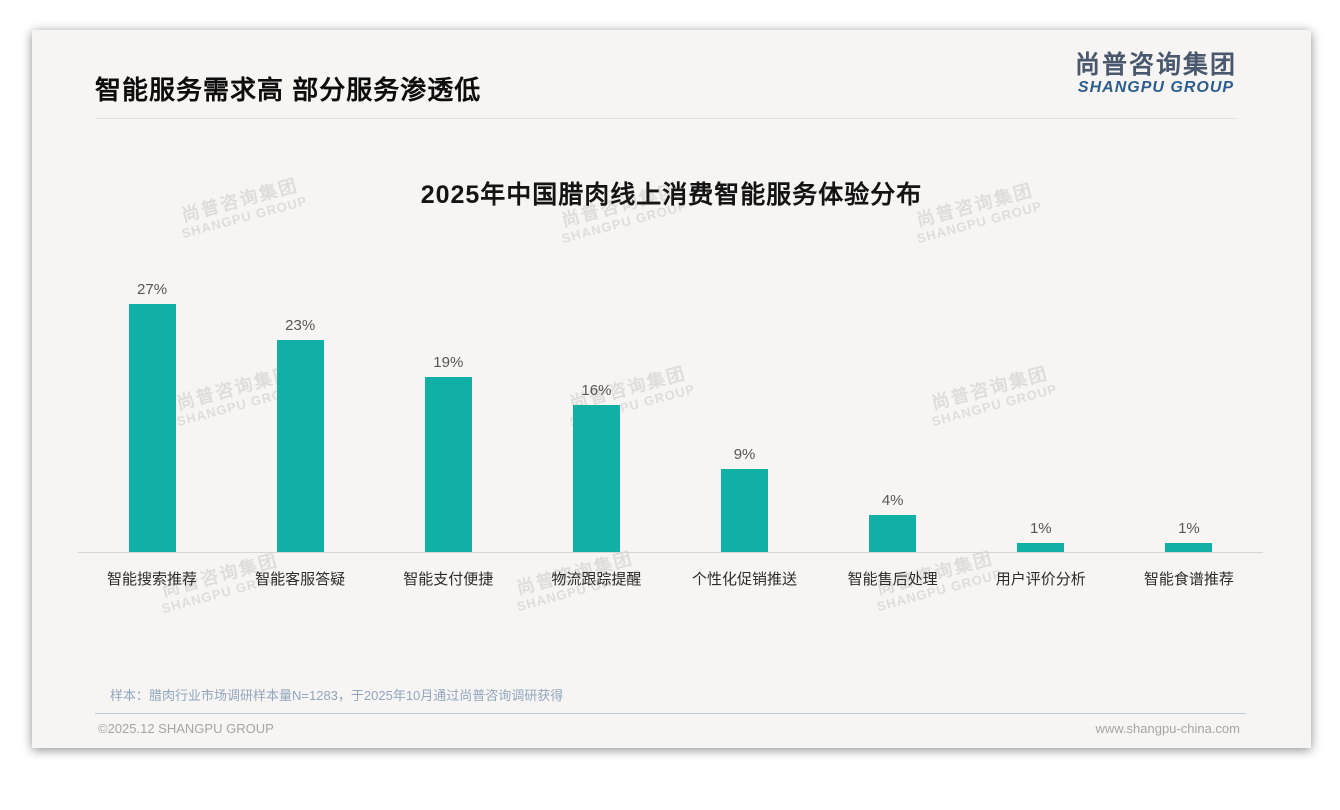  I want to click on category-label: 用户评价分析, so click(1040, 579).